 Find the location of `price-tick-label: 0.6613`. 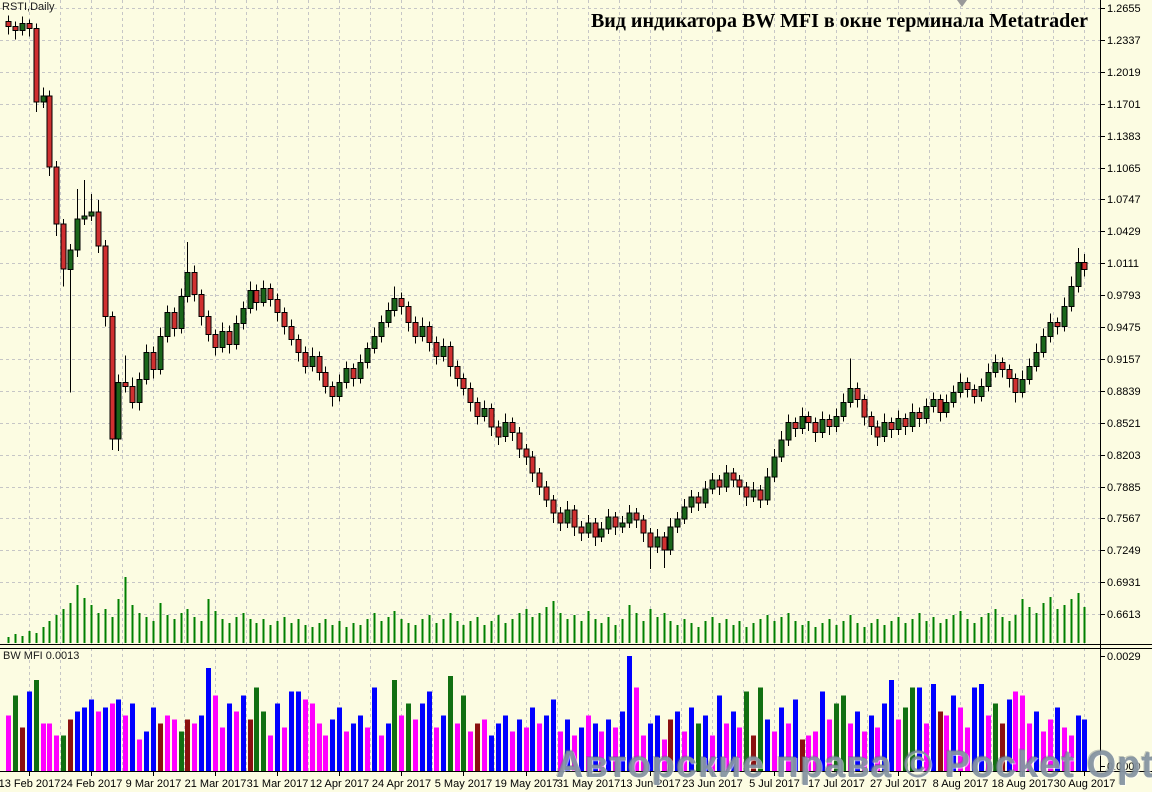

price-tick-label: 0.6613 is located at coordinates (1124, 615).